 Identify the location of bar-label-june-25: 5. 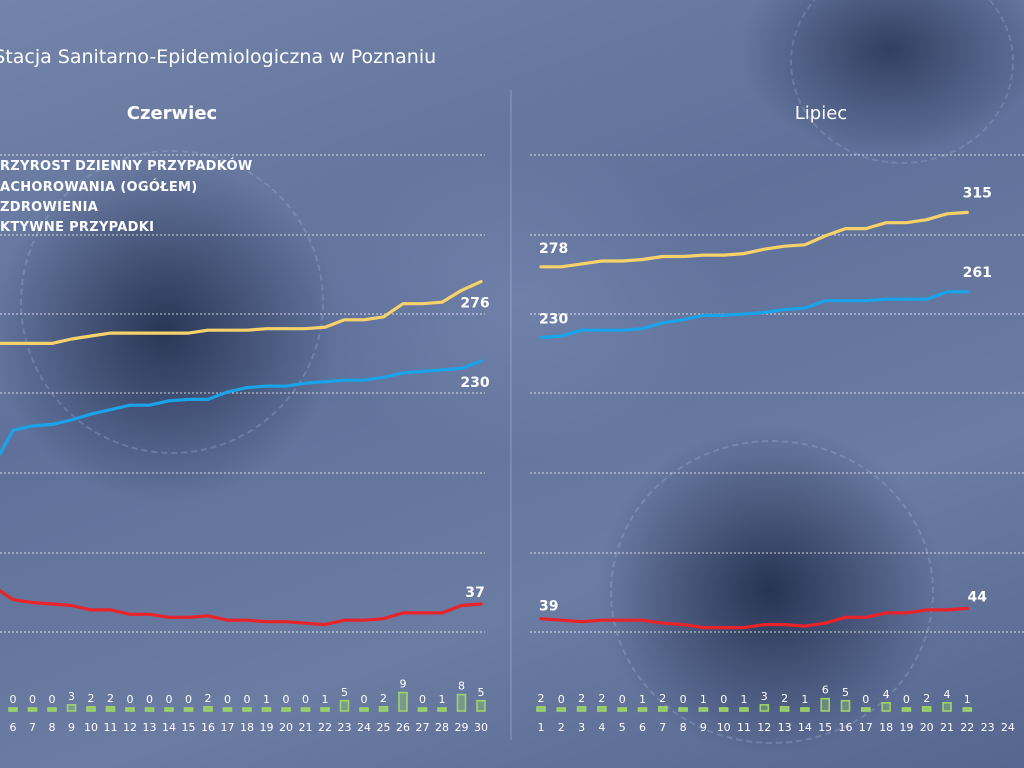
(481, 692).